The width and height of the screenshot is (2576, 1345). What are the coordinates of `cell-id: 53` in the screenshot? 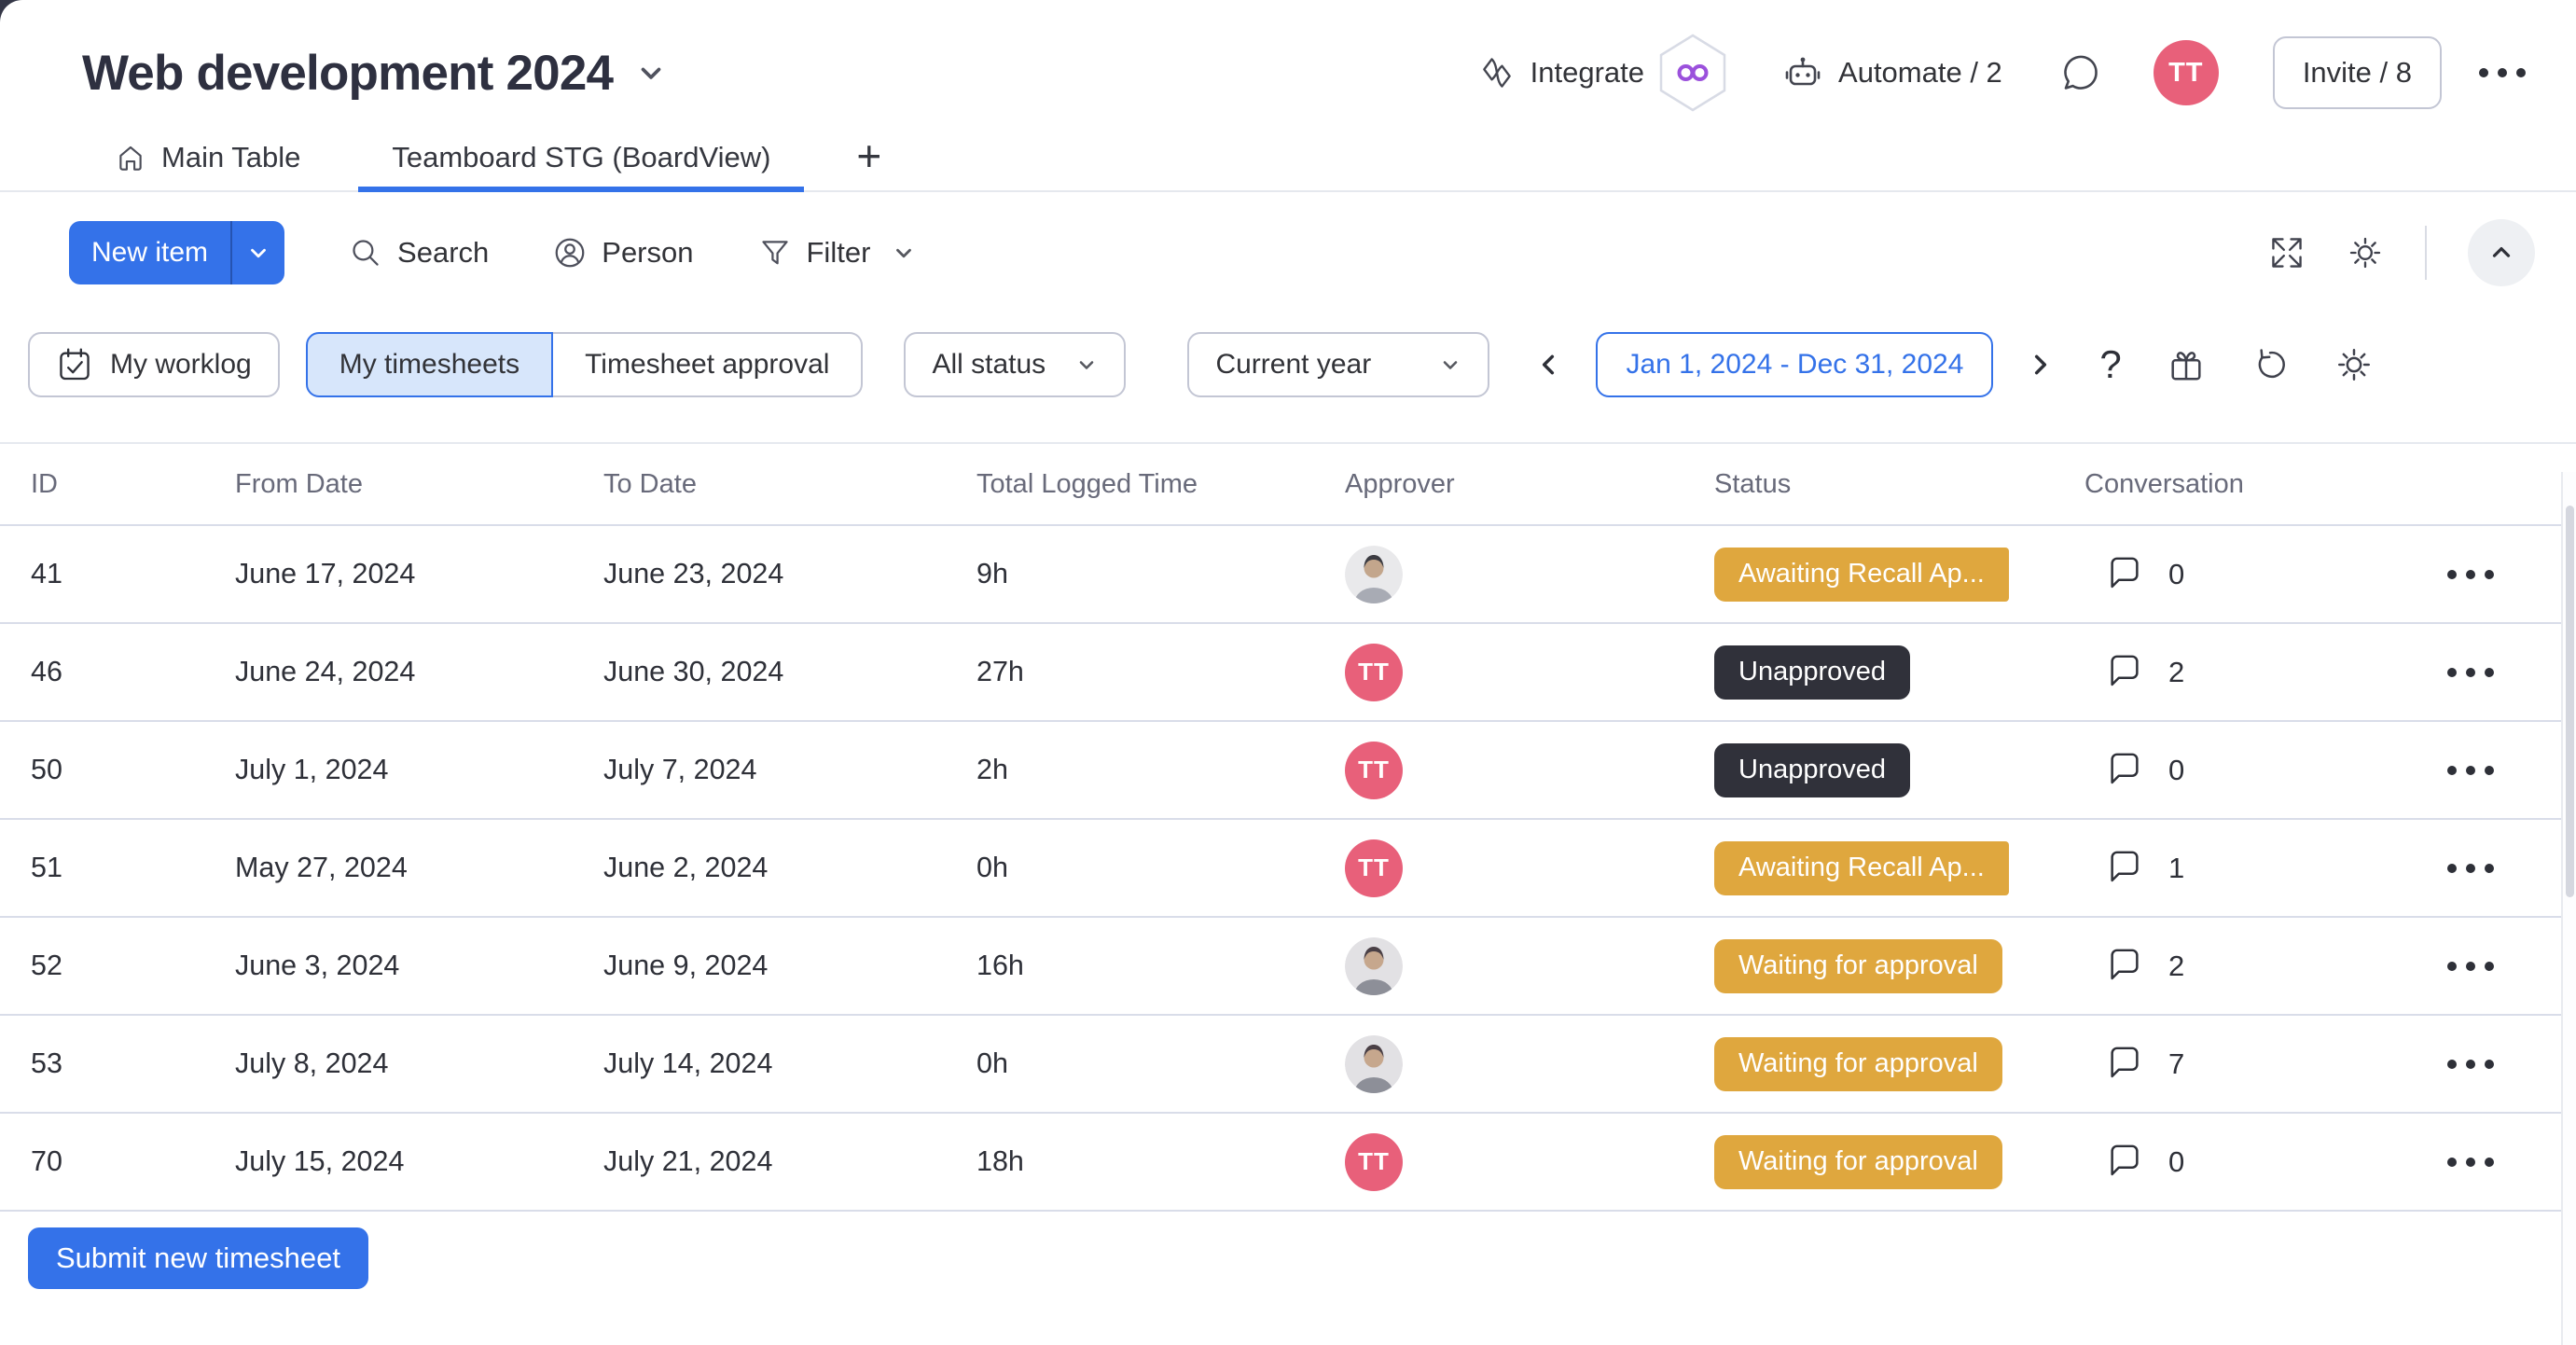 It's located at (46, 1063).